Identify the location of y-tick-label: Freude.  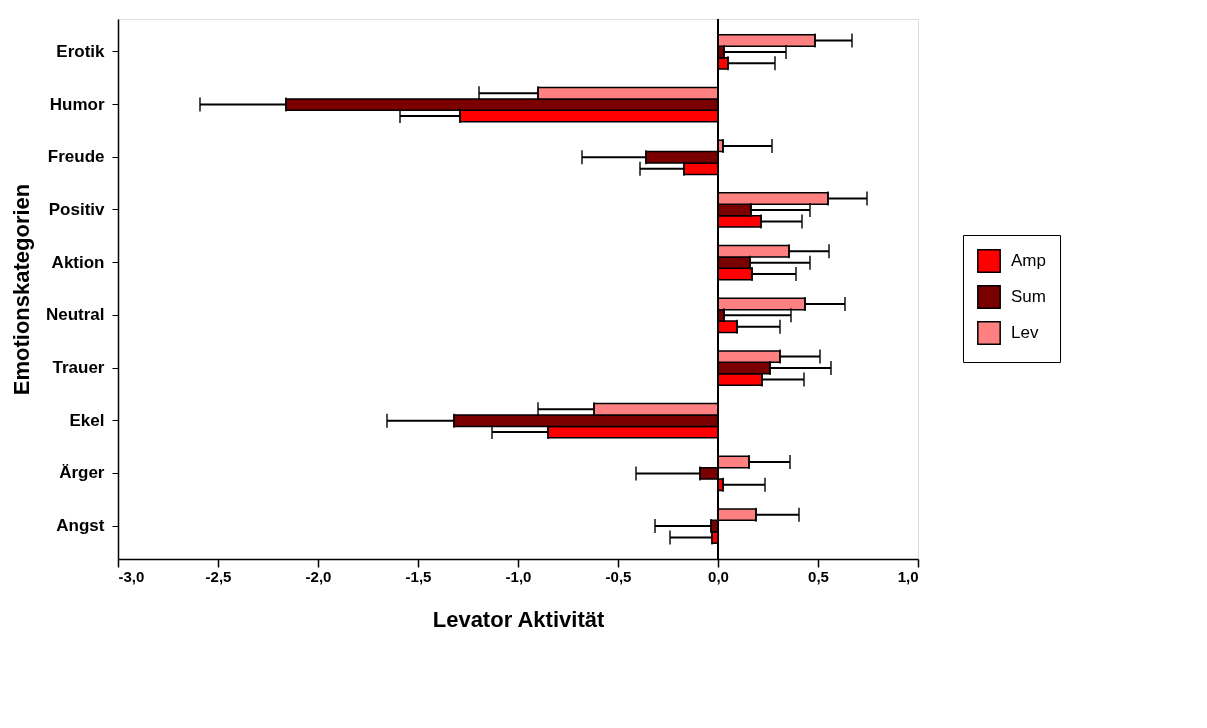
(76, 157).